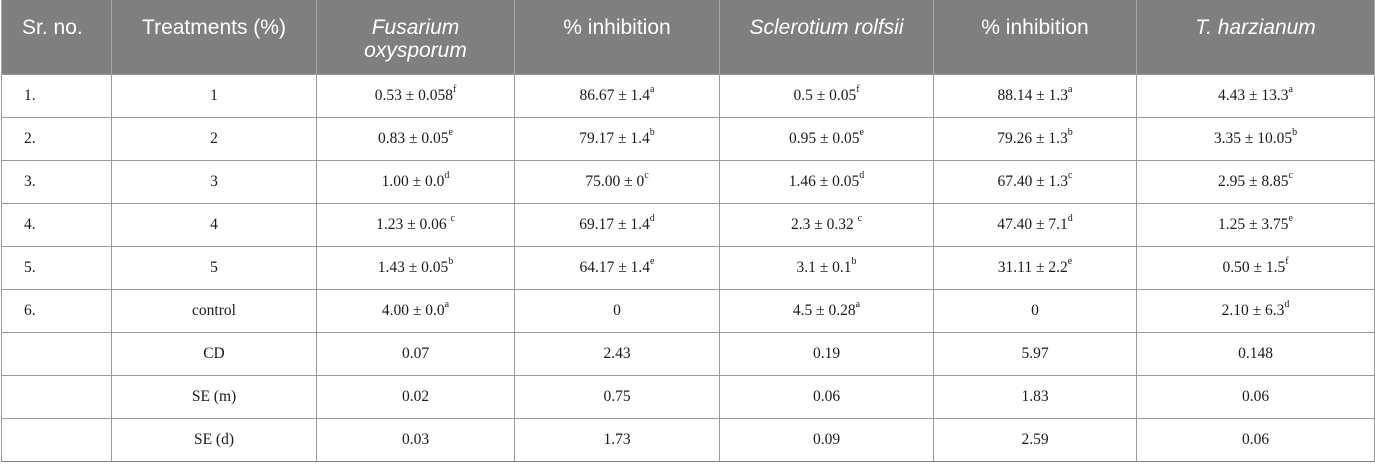  Describe the element at coordinates (214, 224) in the screenshot. I see `cell-value: 4` at that location.